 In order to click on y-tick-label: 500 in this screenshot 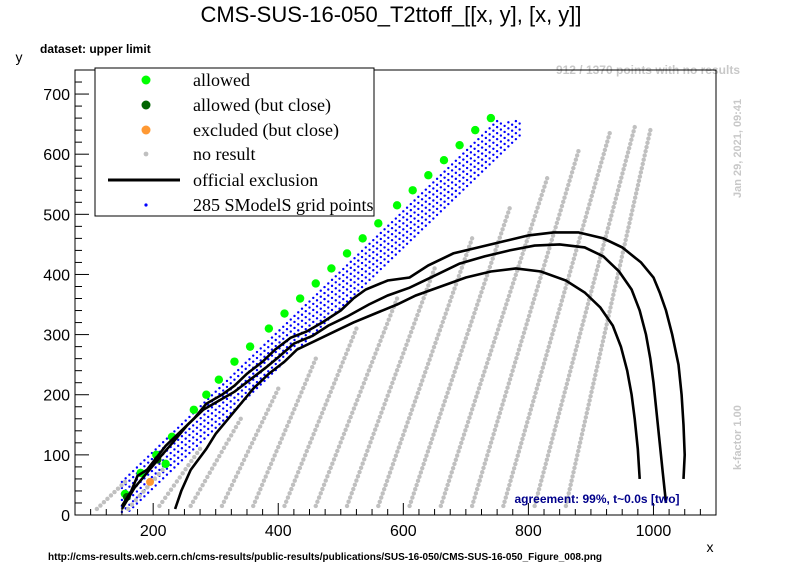, I will do `click(56, 215)`.